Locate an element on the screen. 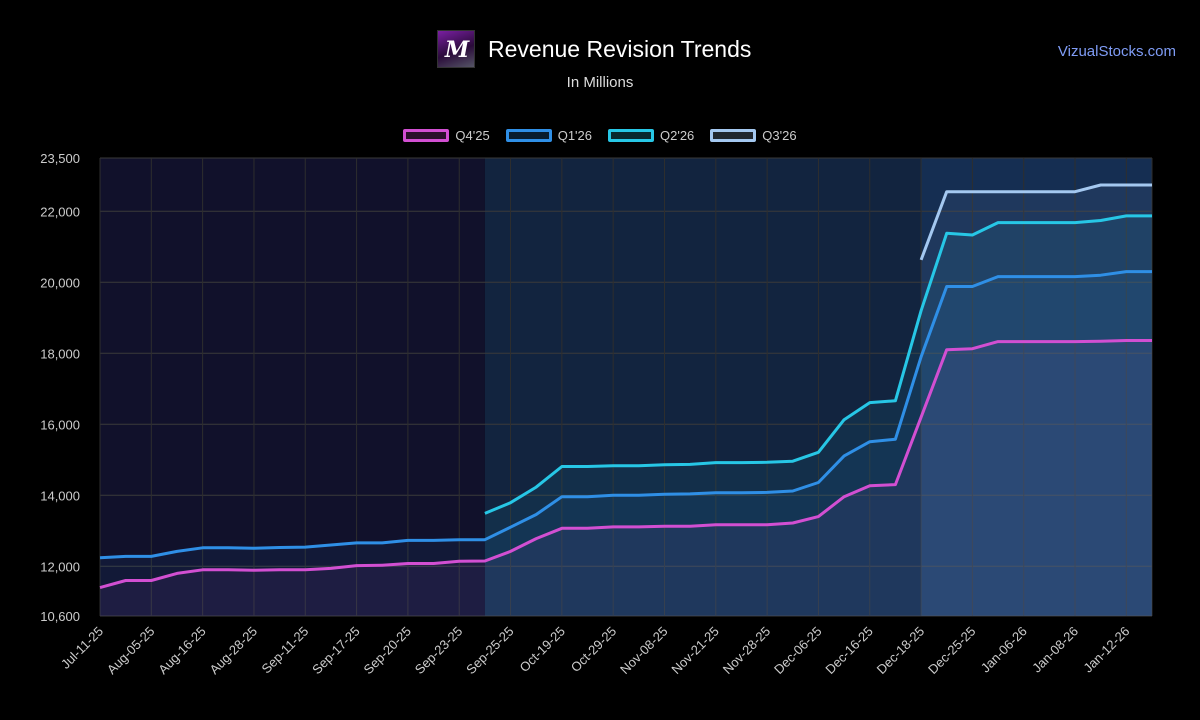 Image resolution: width=1200 pixels, height=720 pixels. legend-item-q4-25: Q4'25 is located at coordinates (446, 135).